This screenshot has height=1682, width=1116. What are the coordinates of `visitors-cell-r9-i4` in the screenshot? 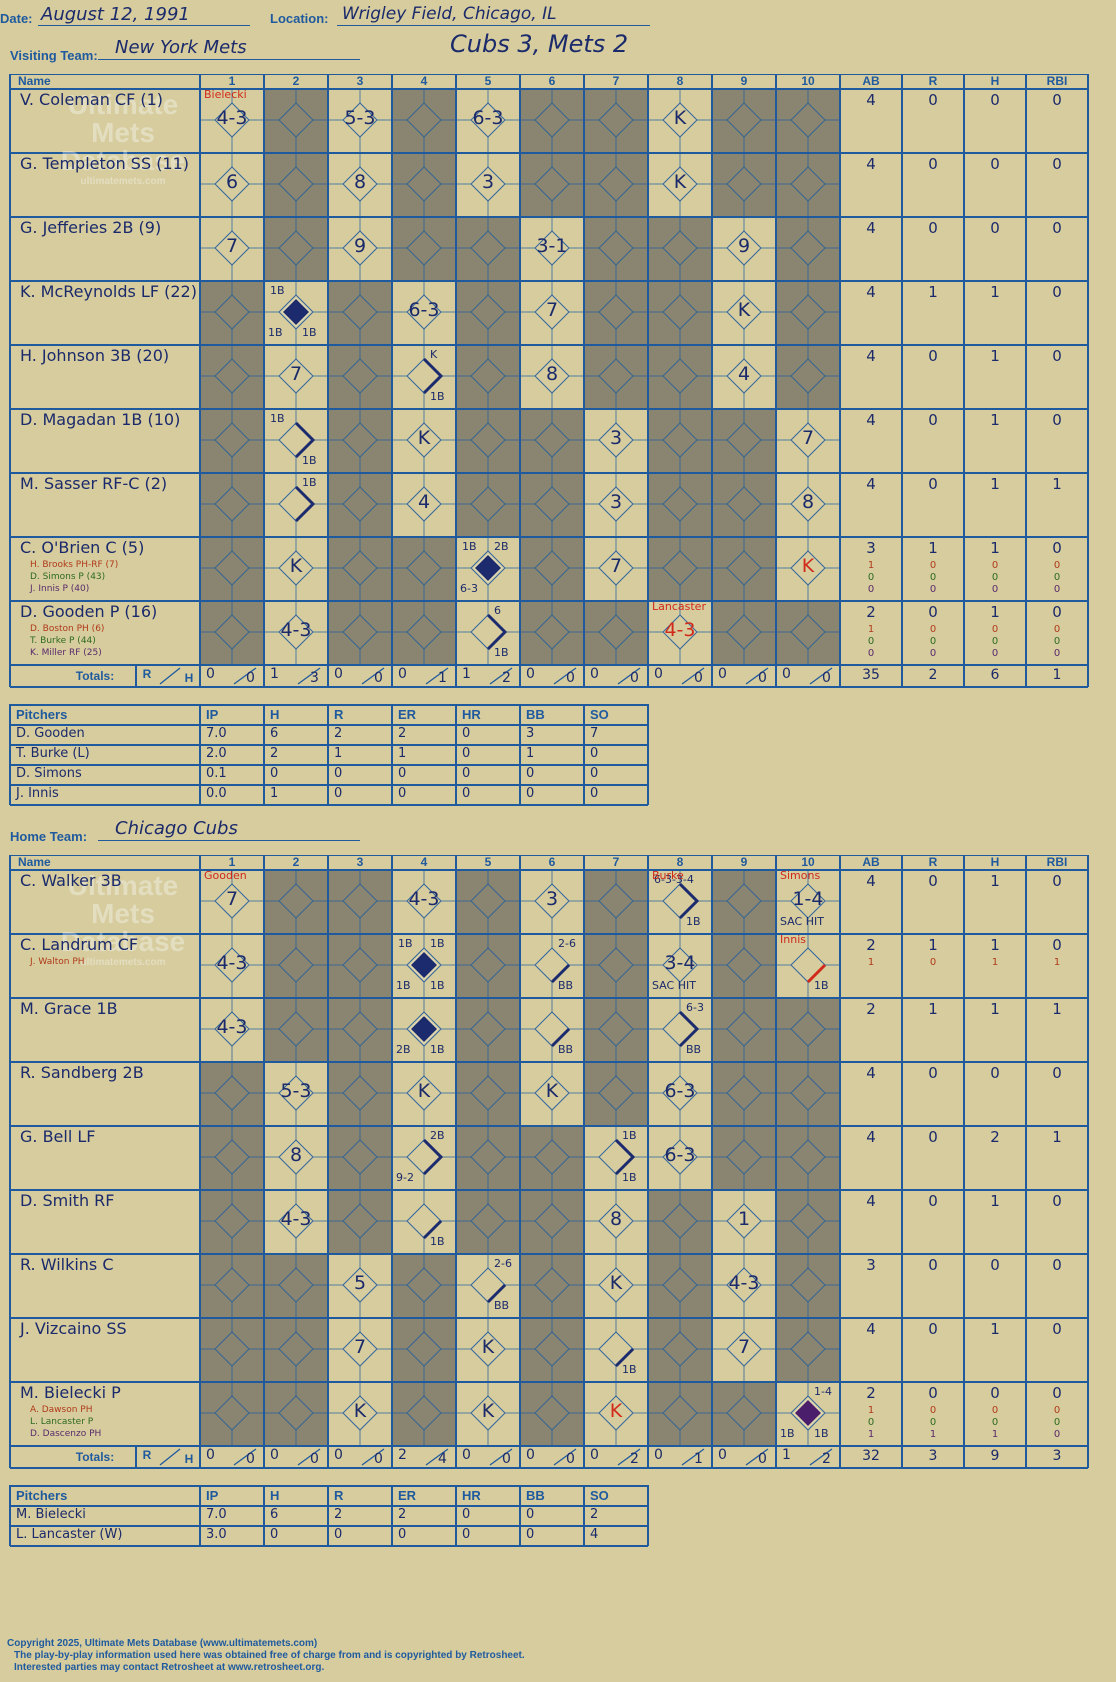 It's located at (424, 633).